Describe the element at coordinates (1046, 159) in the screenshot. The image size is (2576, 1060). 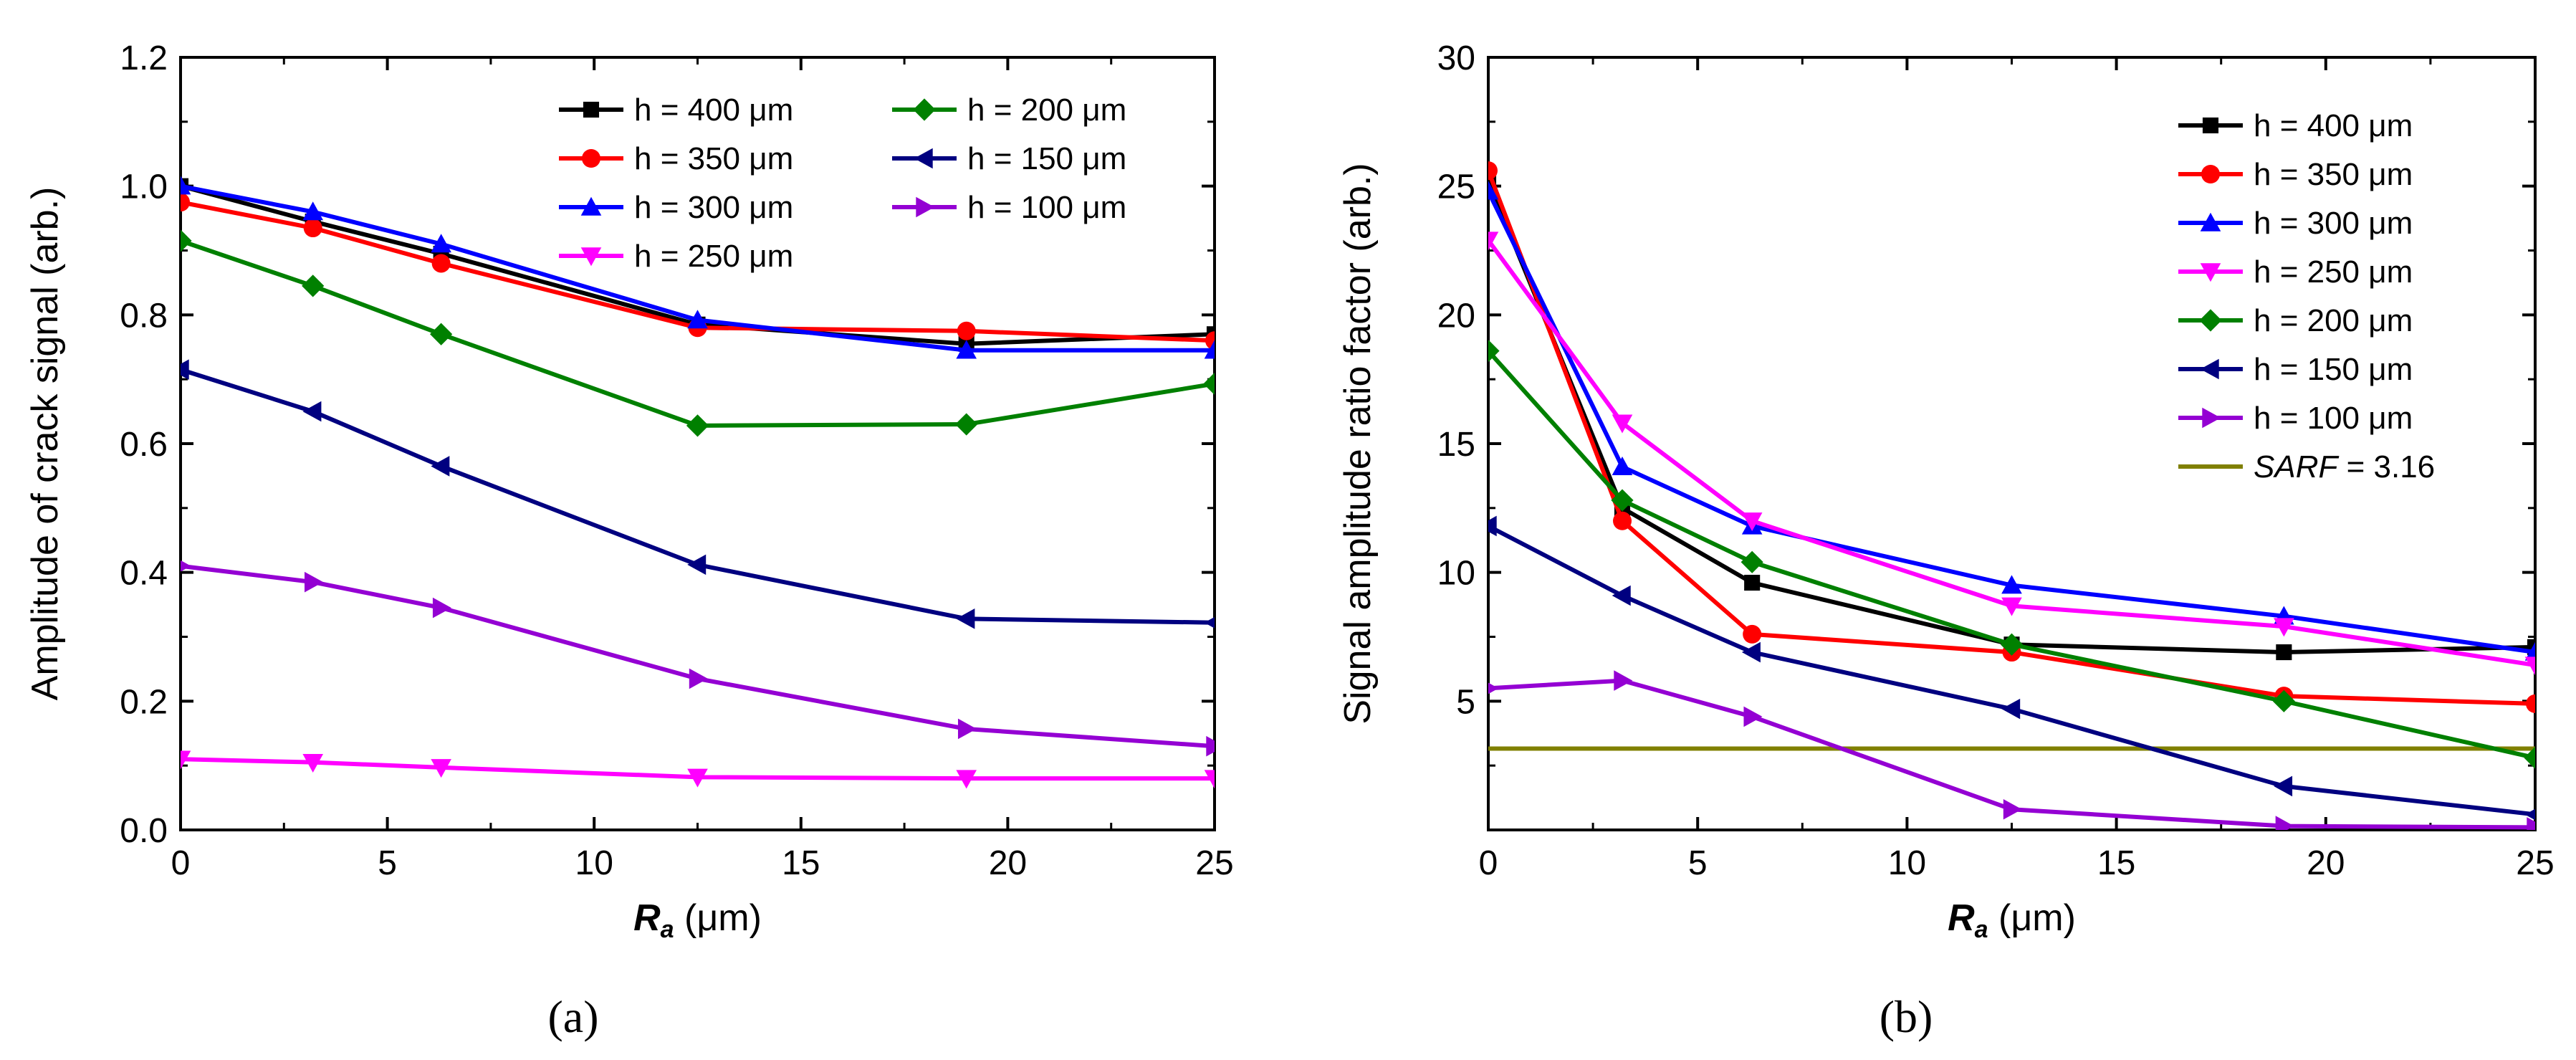
I see `legend-label: h = 150 μm` at that location.